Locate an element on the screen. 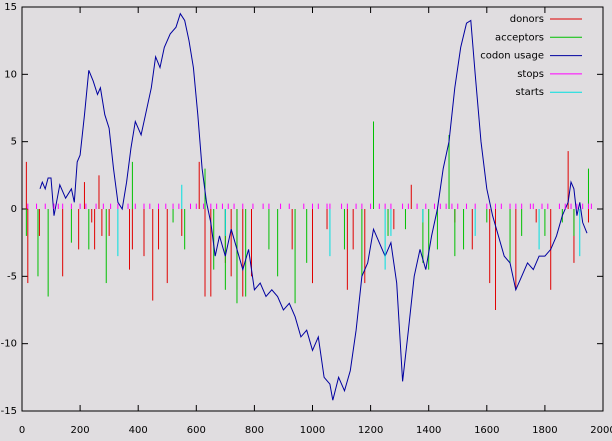  legend-label: acceptors is located at coordinates (519, 37).